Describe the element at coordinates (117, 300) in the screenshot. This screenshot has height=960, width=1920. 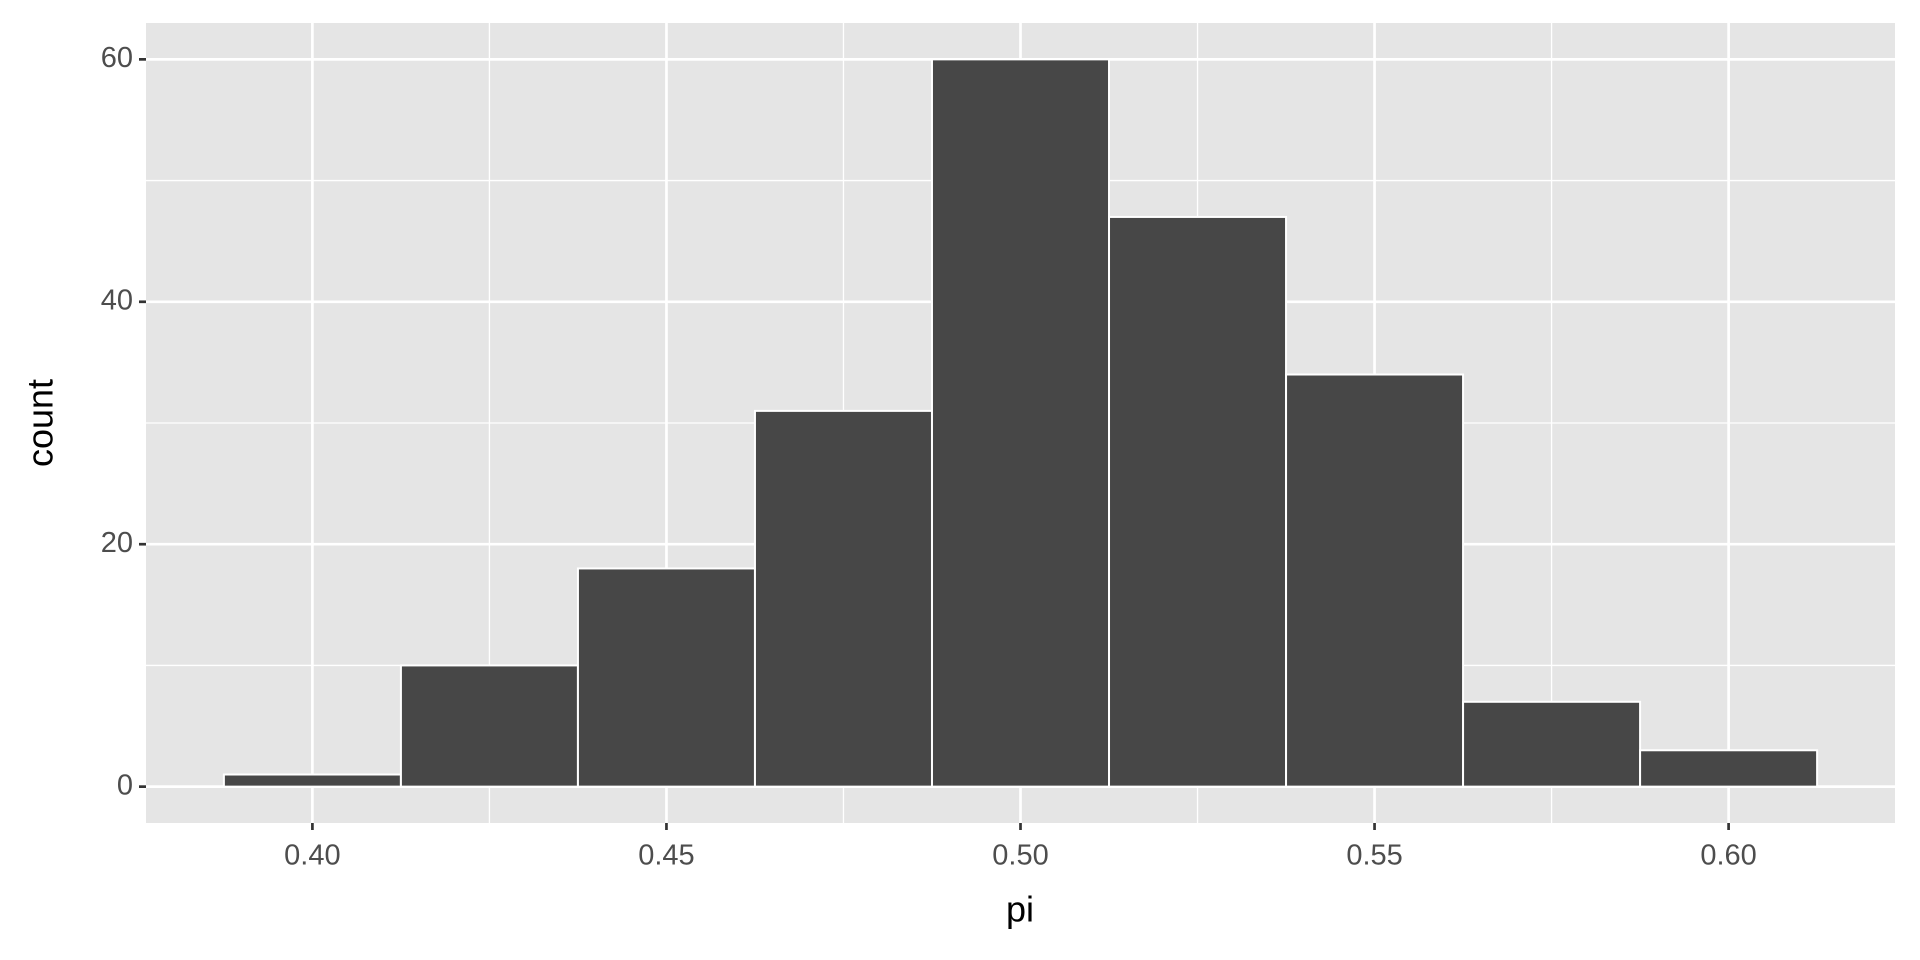
I see `y-tick-label: 40` at that location.